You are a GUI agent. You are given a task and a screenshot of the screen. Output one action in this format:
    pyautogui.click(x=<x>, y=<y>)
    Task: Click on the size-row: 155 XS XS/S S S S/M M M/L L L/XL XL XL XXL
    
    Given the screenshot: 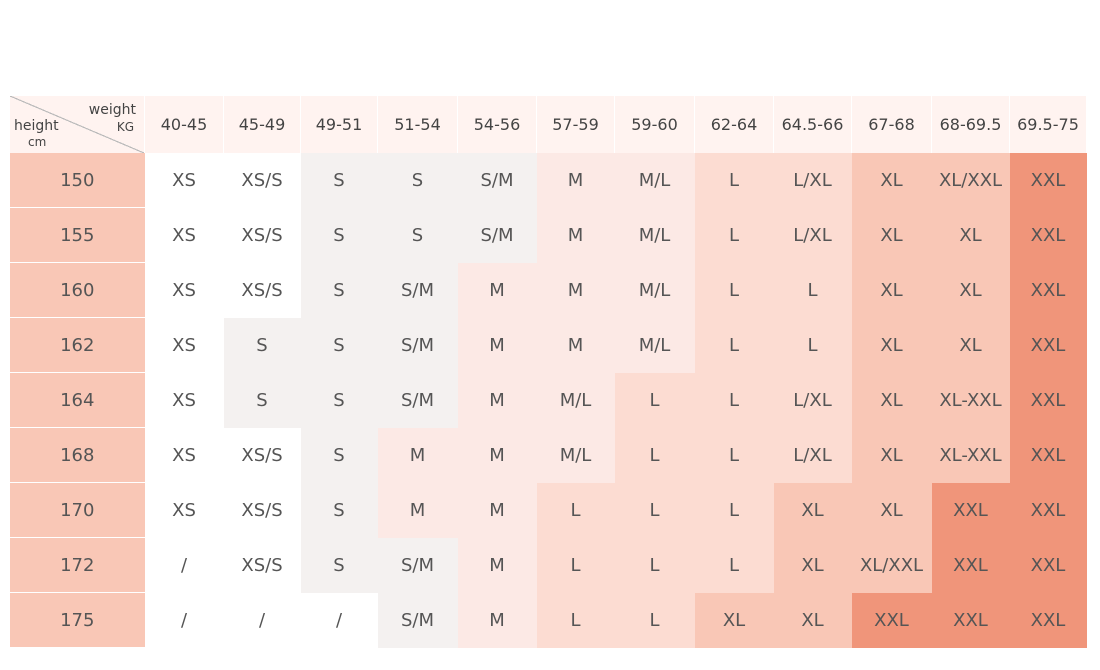 What is the action you would take?
    pyautogui.click(x=548, y=235)
    